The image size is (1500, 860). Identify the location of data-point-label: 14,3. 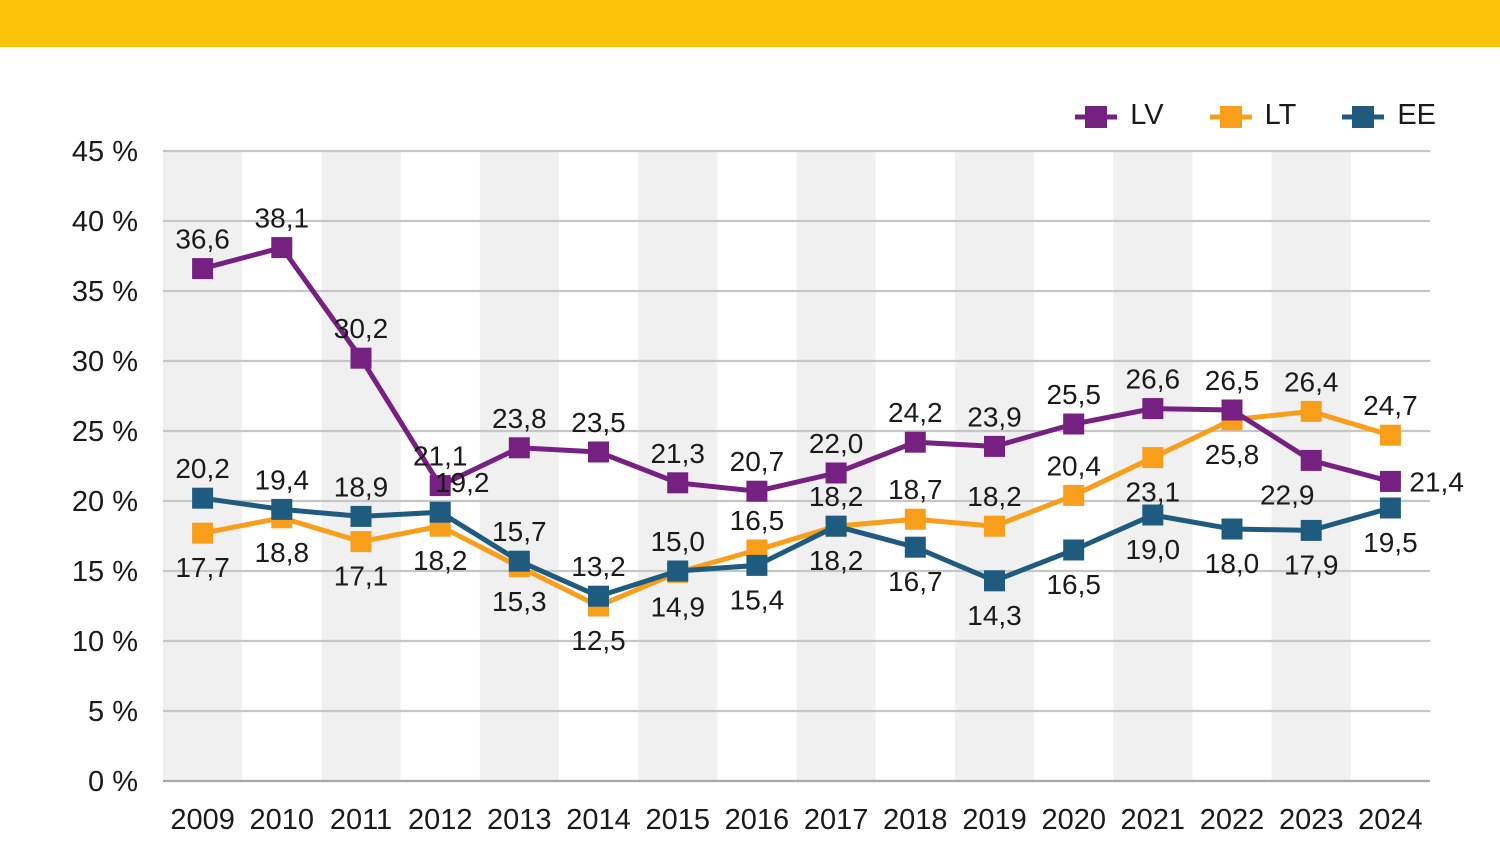
(994, 615).